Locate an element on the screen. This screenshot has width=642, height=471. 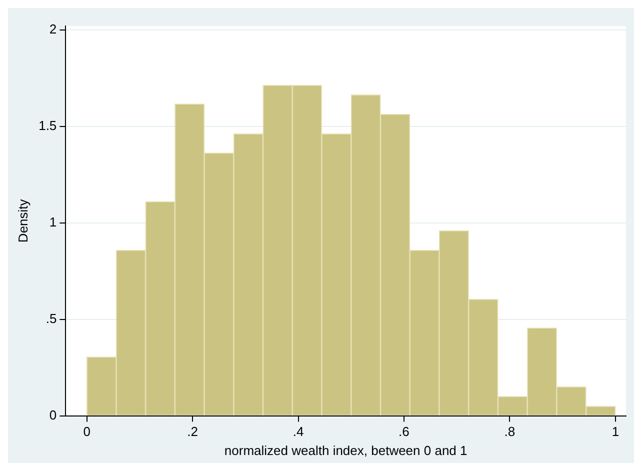
y-tick-label: 1 is located at coordinates (53, 222).